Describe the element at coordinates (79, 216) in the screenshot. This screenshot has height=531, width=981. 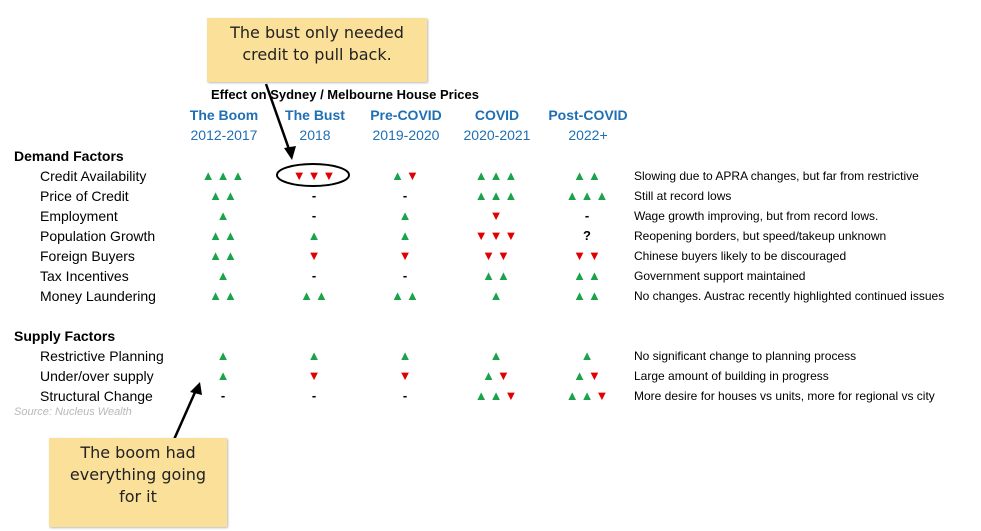
I see `row-label: Employment` at that location.